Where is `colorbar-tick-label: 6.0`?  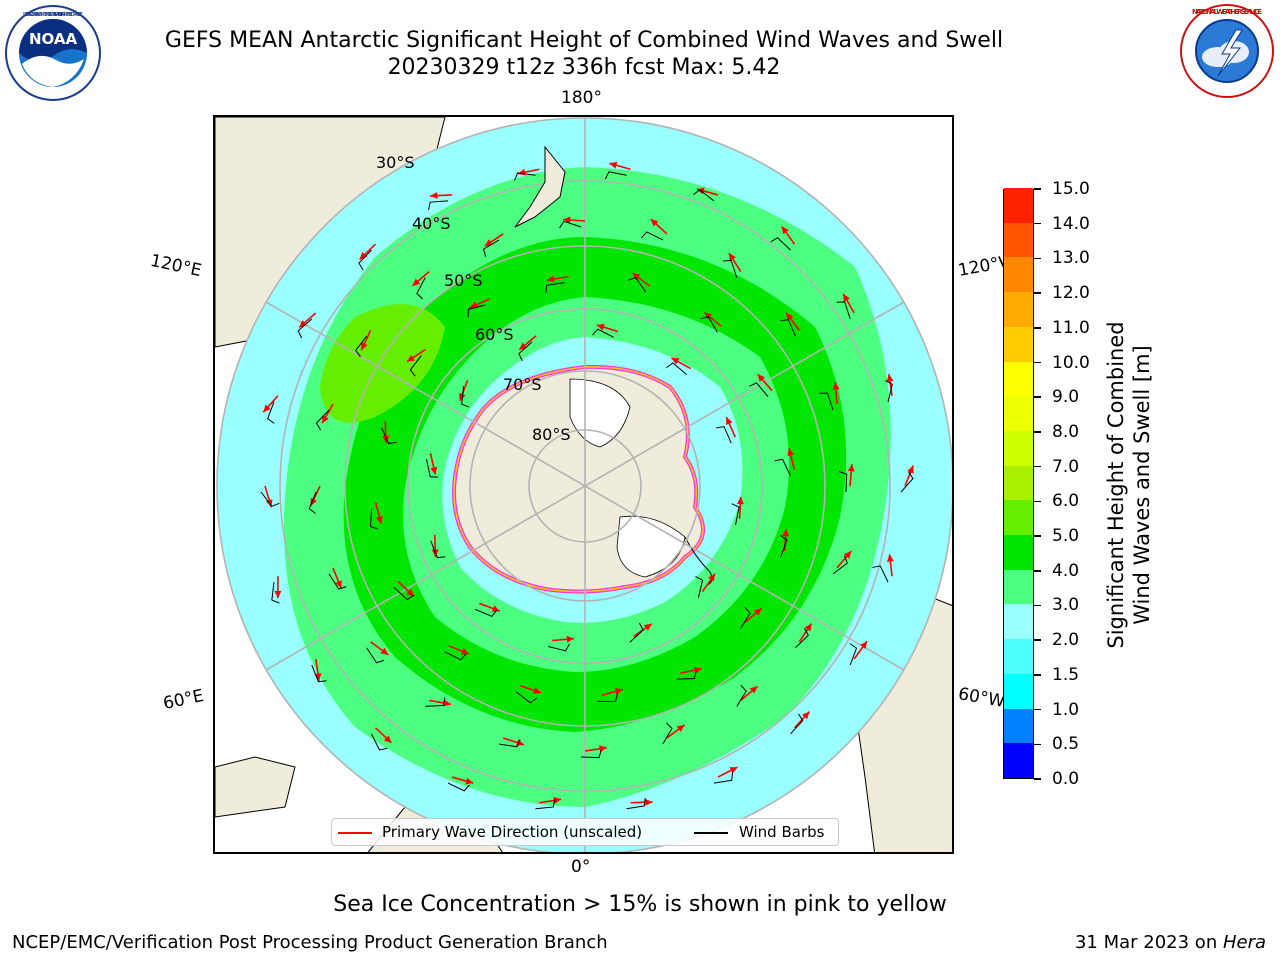 colorbar-tick-label: 6.0 is located at coordinates (1066, 501).